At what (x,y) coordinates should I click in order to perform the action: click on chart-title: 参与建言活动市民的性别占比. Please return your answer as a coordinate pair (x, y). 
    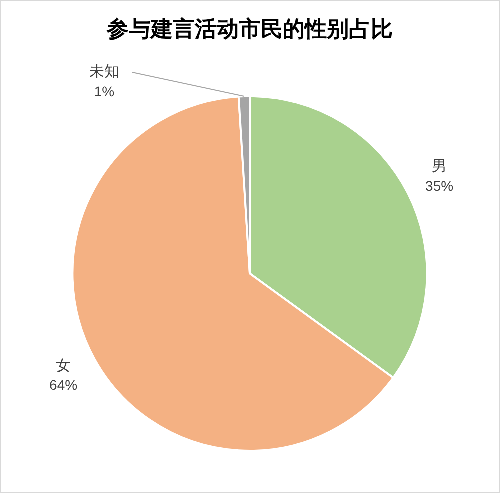
    Looking at the image, I should click on (249, 29).